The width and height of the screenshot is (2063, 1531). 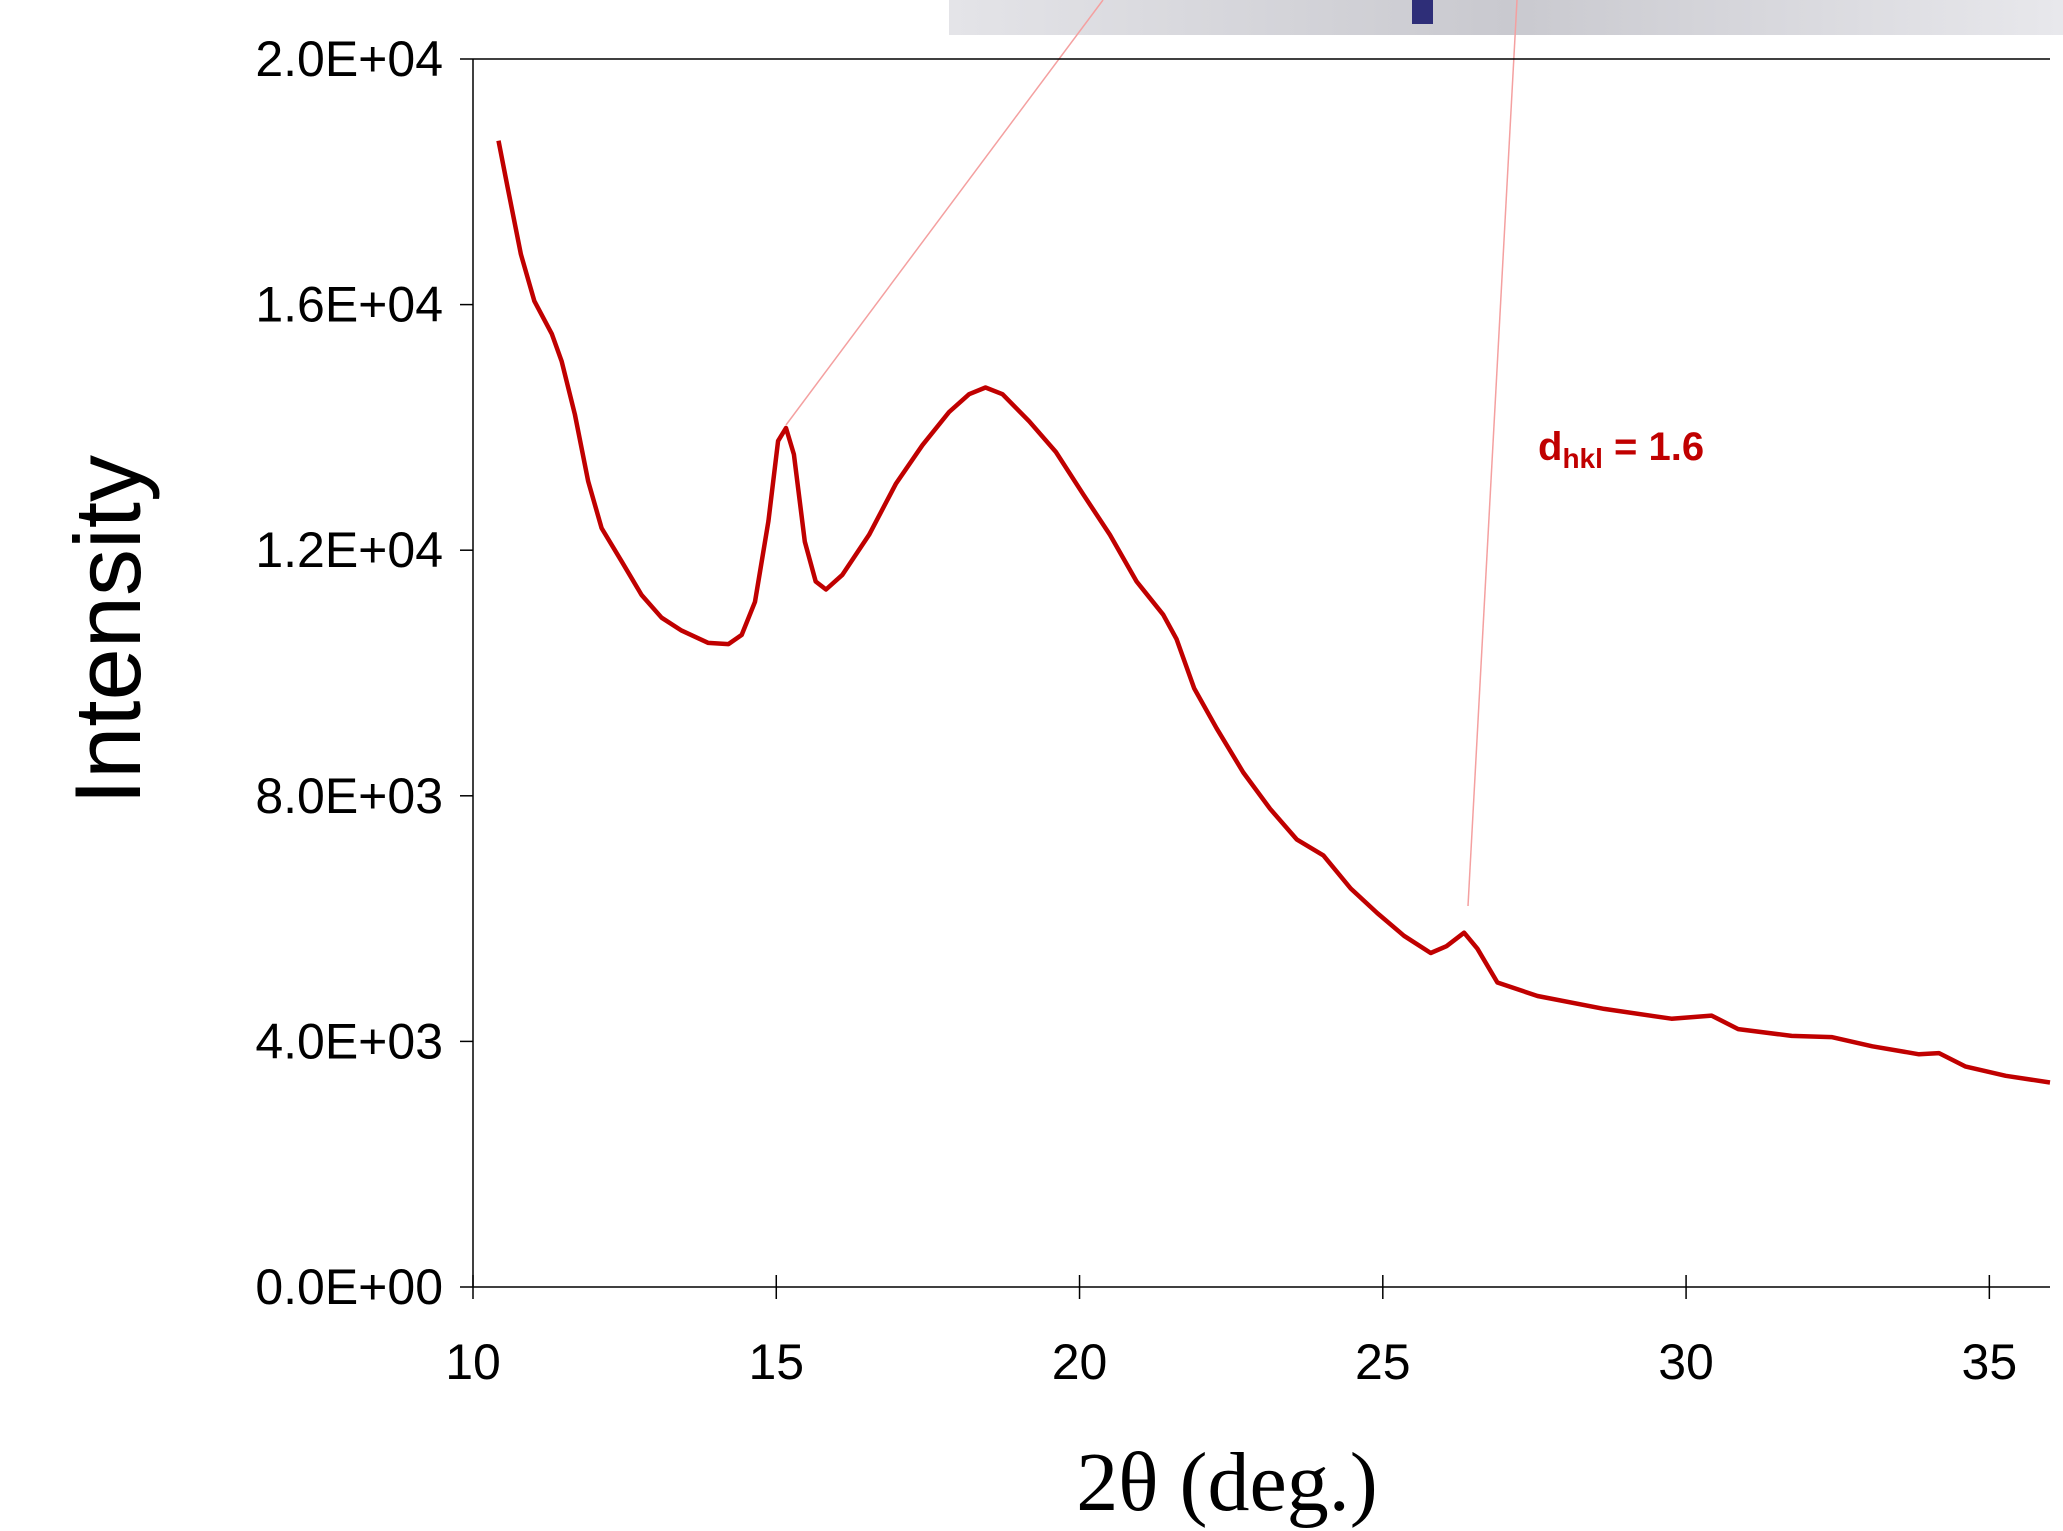 I want to click on annotation-subscript: hkl, so click(x=1582, y=458).